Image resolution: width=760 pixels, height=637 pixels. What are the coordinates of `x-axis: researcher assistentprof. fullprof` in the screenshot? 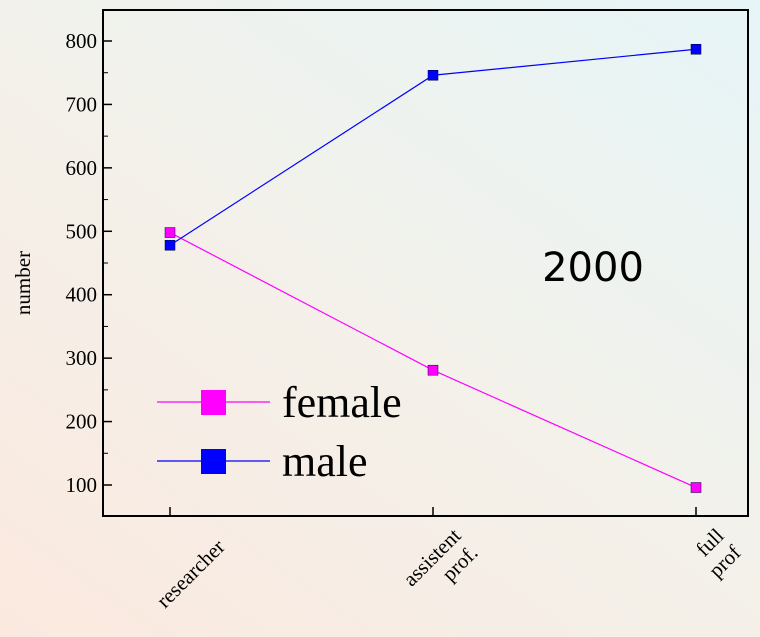 It's located at (449, 560).